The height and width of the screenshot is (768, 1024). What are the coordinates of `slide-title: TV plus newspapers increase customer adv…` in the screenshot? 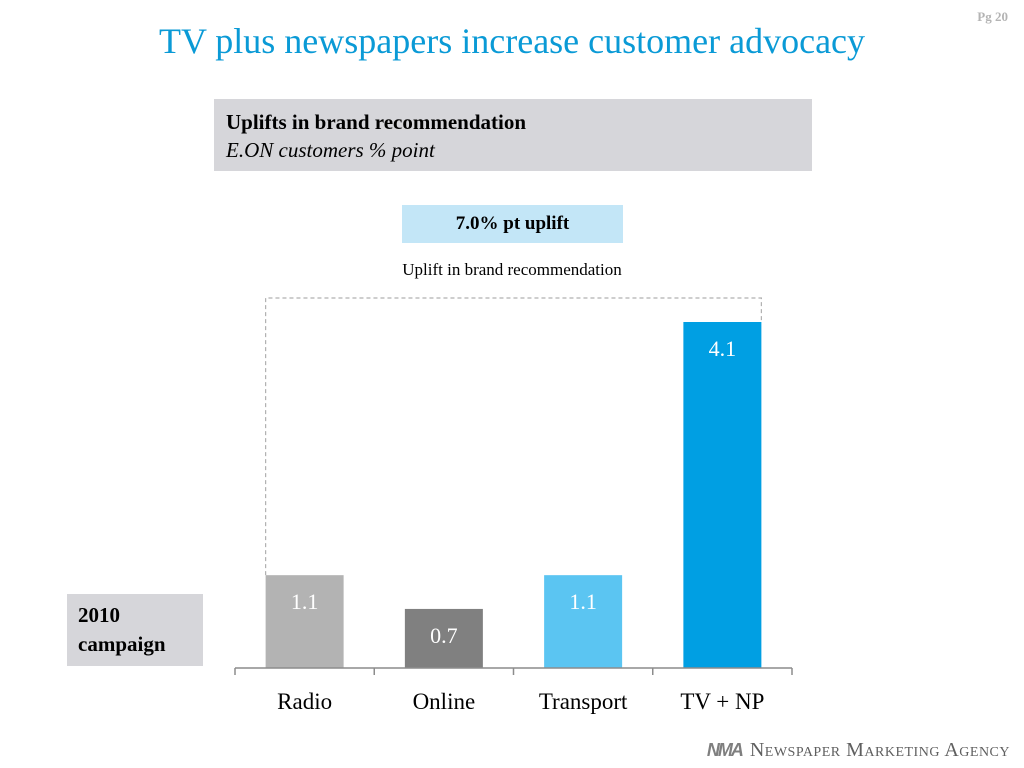 It's located at (512, 41).